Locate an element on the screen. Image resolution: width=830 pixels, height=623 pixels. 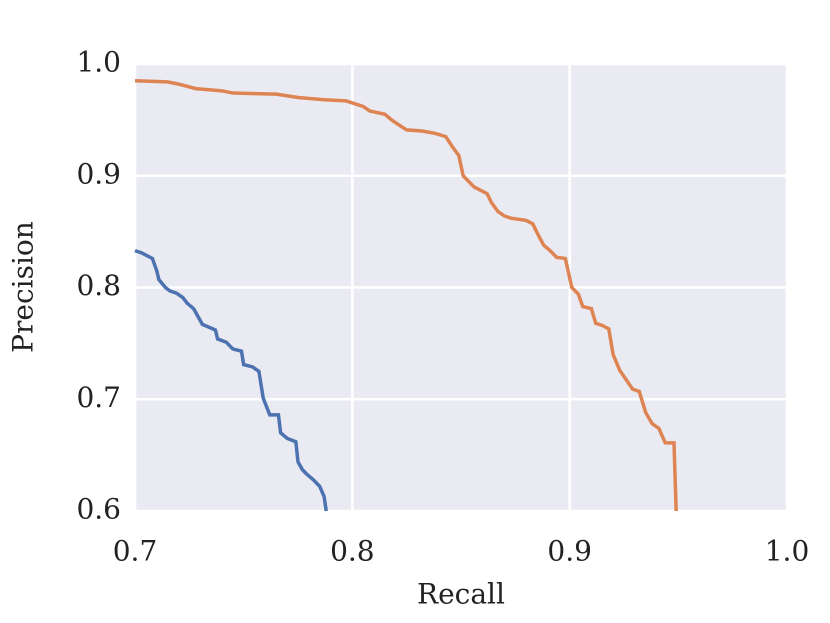
y-axis-label: Precision is located at coordinates (23, 287).